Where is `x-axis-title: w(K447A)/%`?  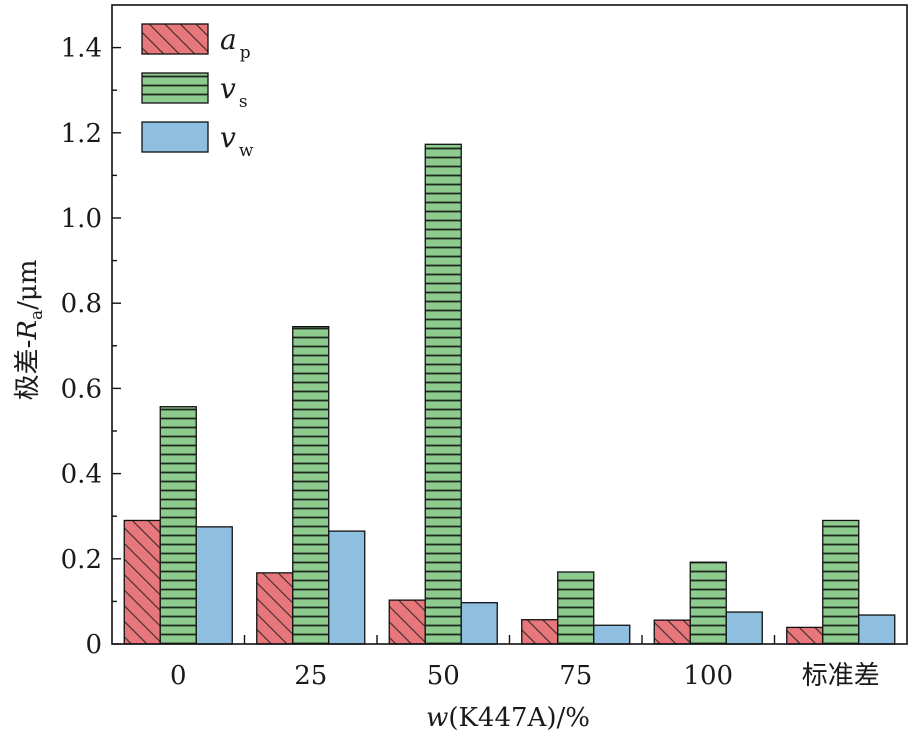 x-axis-title: w(K447A)/% is located at coordinates (508, 718).